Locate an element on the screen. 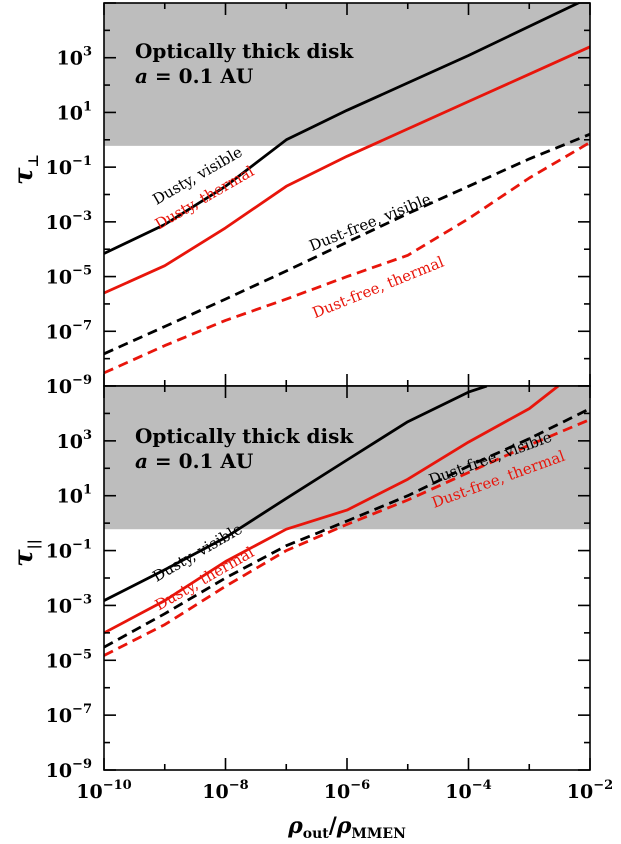 The width and height of the screenshot is (621, 844). x-tick-label: 10⁻¹⁰ is located at coordinates (103, 790).